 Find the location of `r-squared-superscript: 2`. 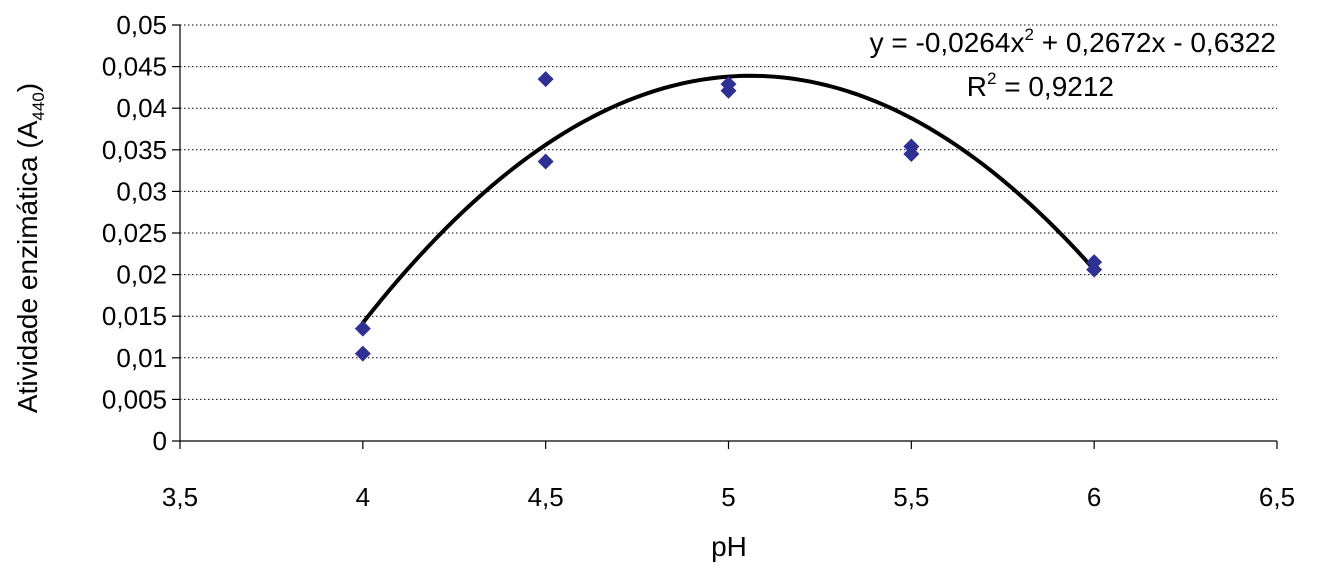

r-squared-superscript: 2 is located at coordinates (991, 78).